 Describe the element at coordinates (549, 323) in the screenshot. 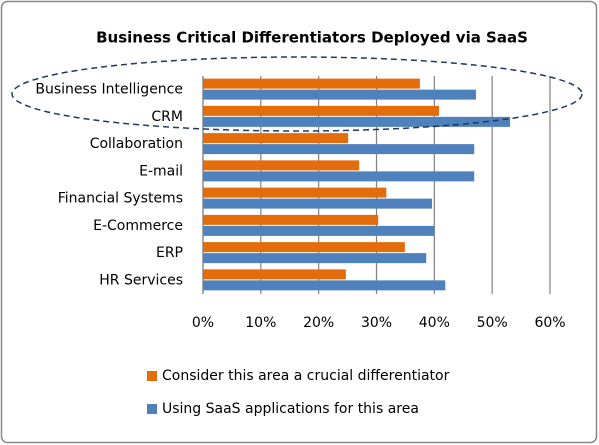

I see `x-tick-label: 60%` at that location.